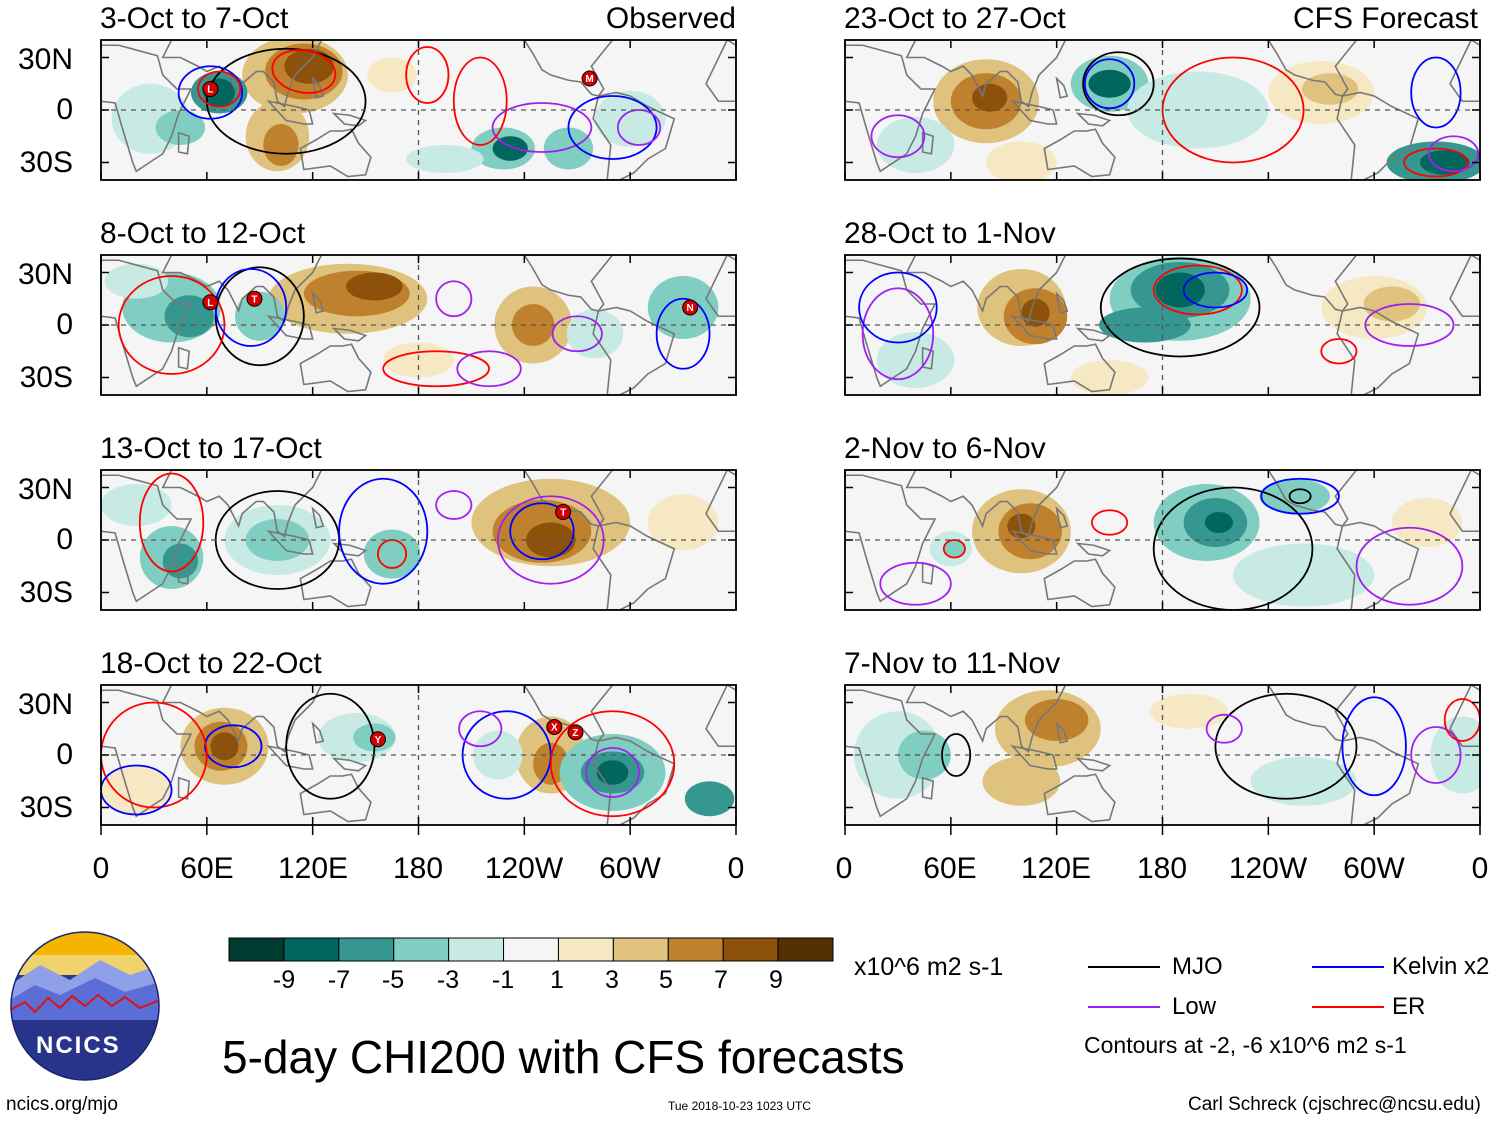 This screenshot has width=1510, height=1121. Describe the element at coordinates (950, 868) in the screenshot. I see `x-label-60e: 60E` at that location.